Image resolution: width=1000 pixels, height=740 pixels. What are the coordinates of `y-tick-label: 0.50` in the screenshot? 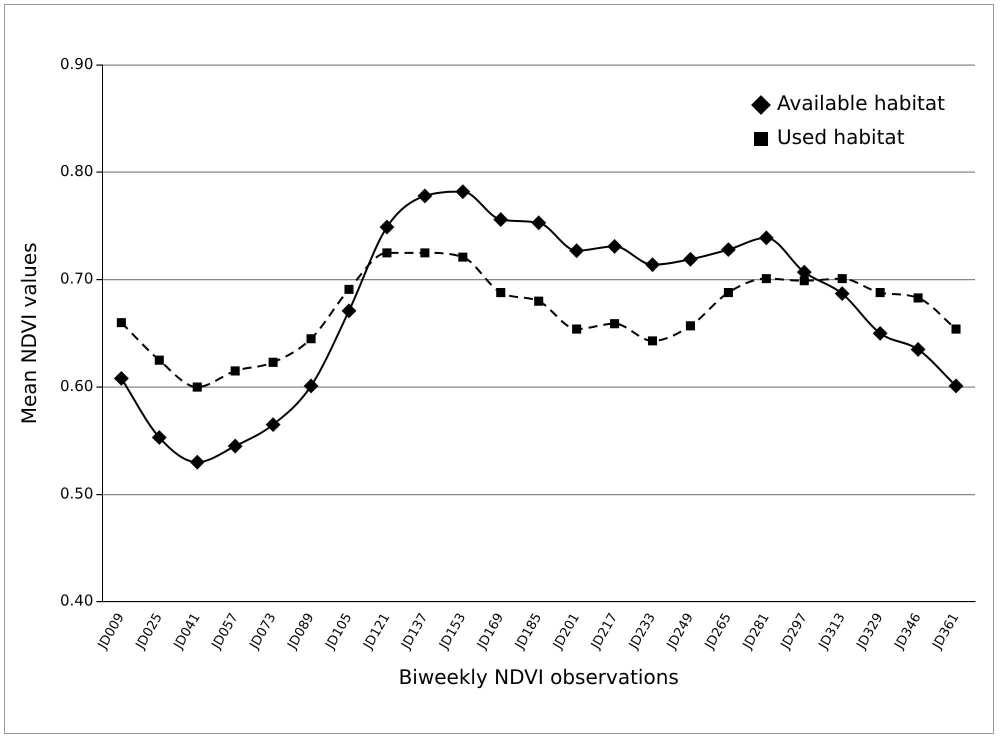 It's located at (77, 493).